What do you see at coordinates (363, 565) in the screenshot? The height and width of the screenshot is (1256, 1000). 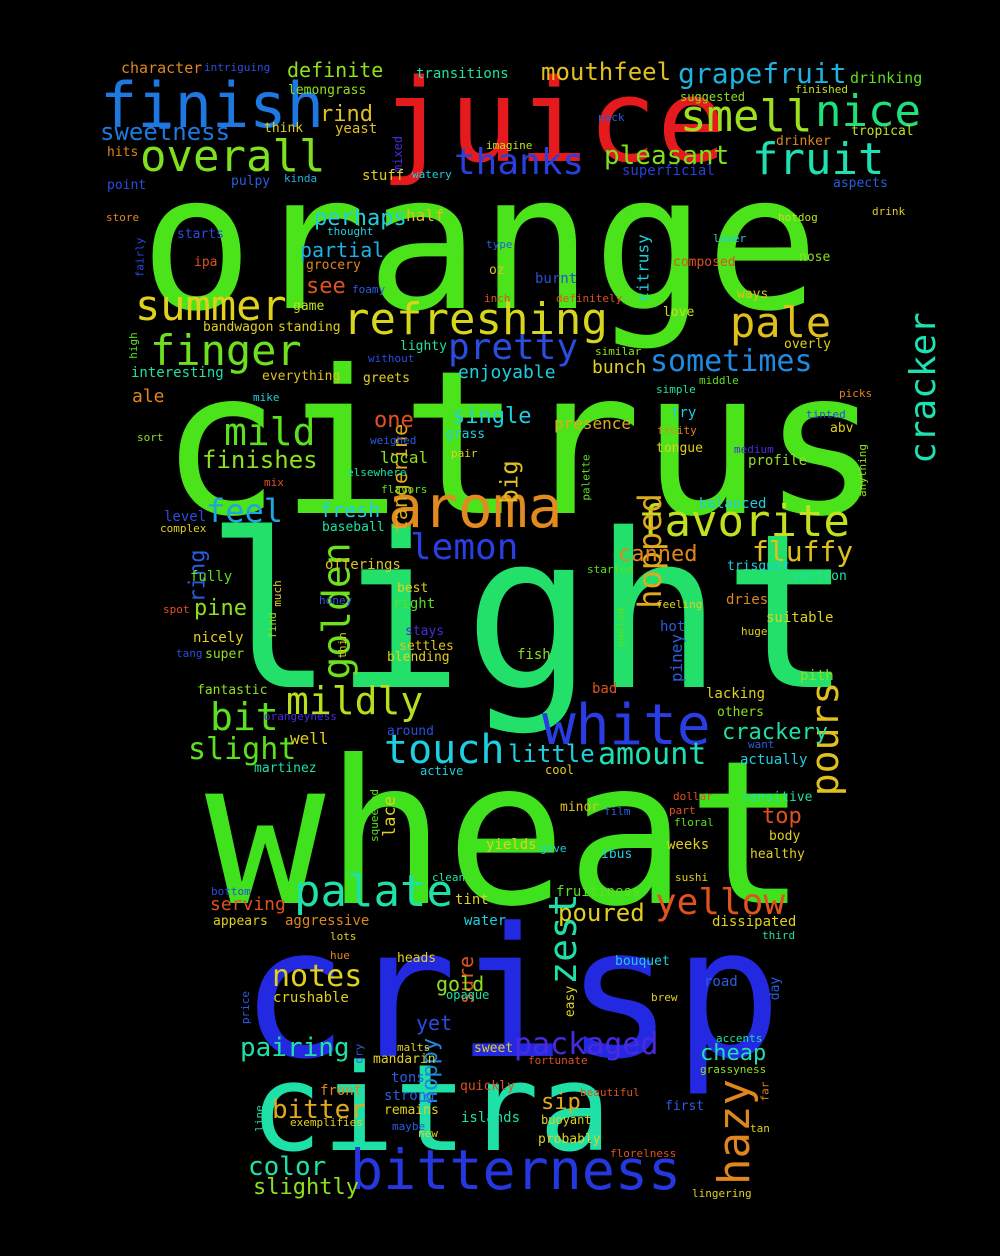 I see `word-offerings: offerings` at bounding box center [363, 565].